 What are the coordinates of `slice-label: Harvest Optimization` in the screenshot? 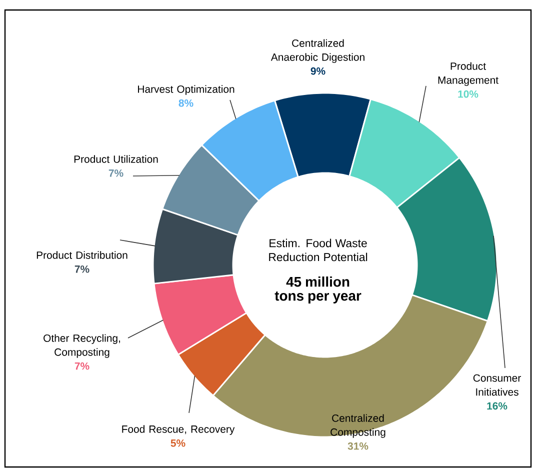 It's located at (186, 90).